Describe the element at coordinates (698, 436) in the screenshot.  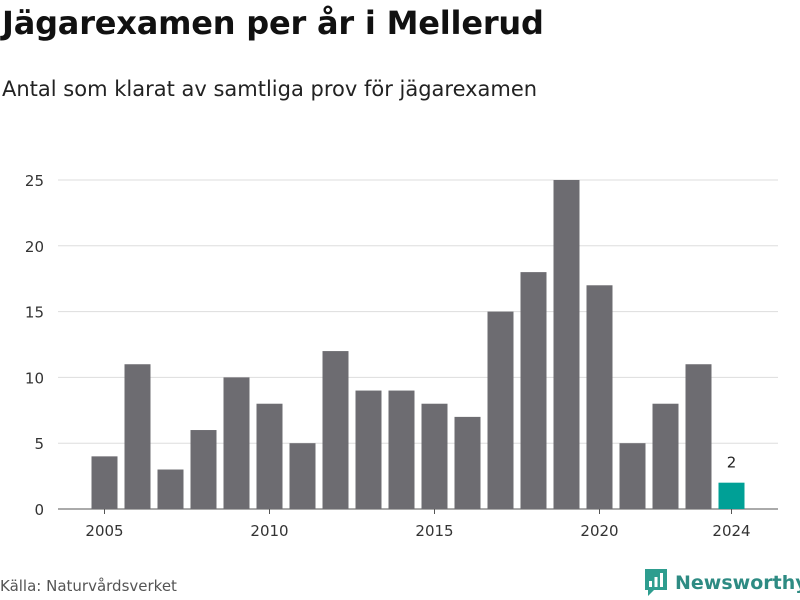
I see `bar-2023` at that location.